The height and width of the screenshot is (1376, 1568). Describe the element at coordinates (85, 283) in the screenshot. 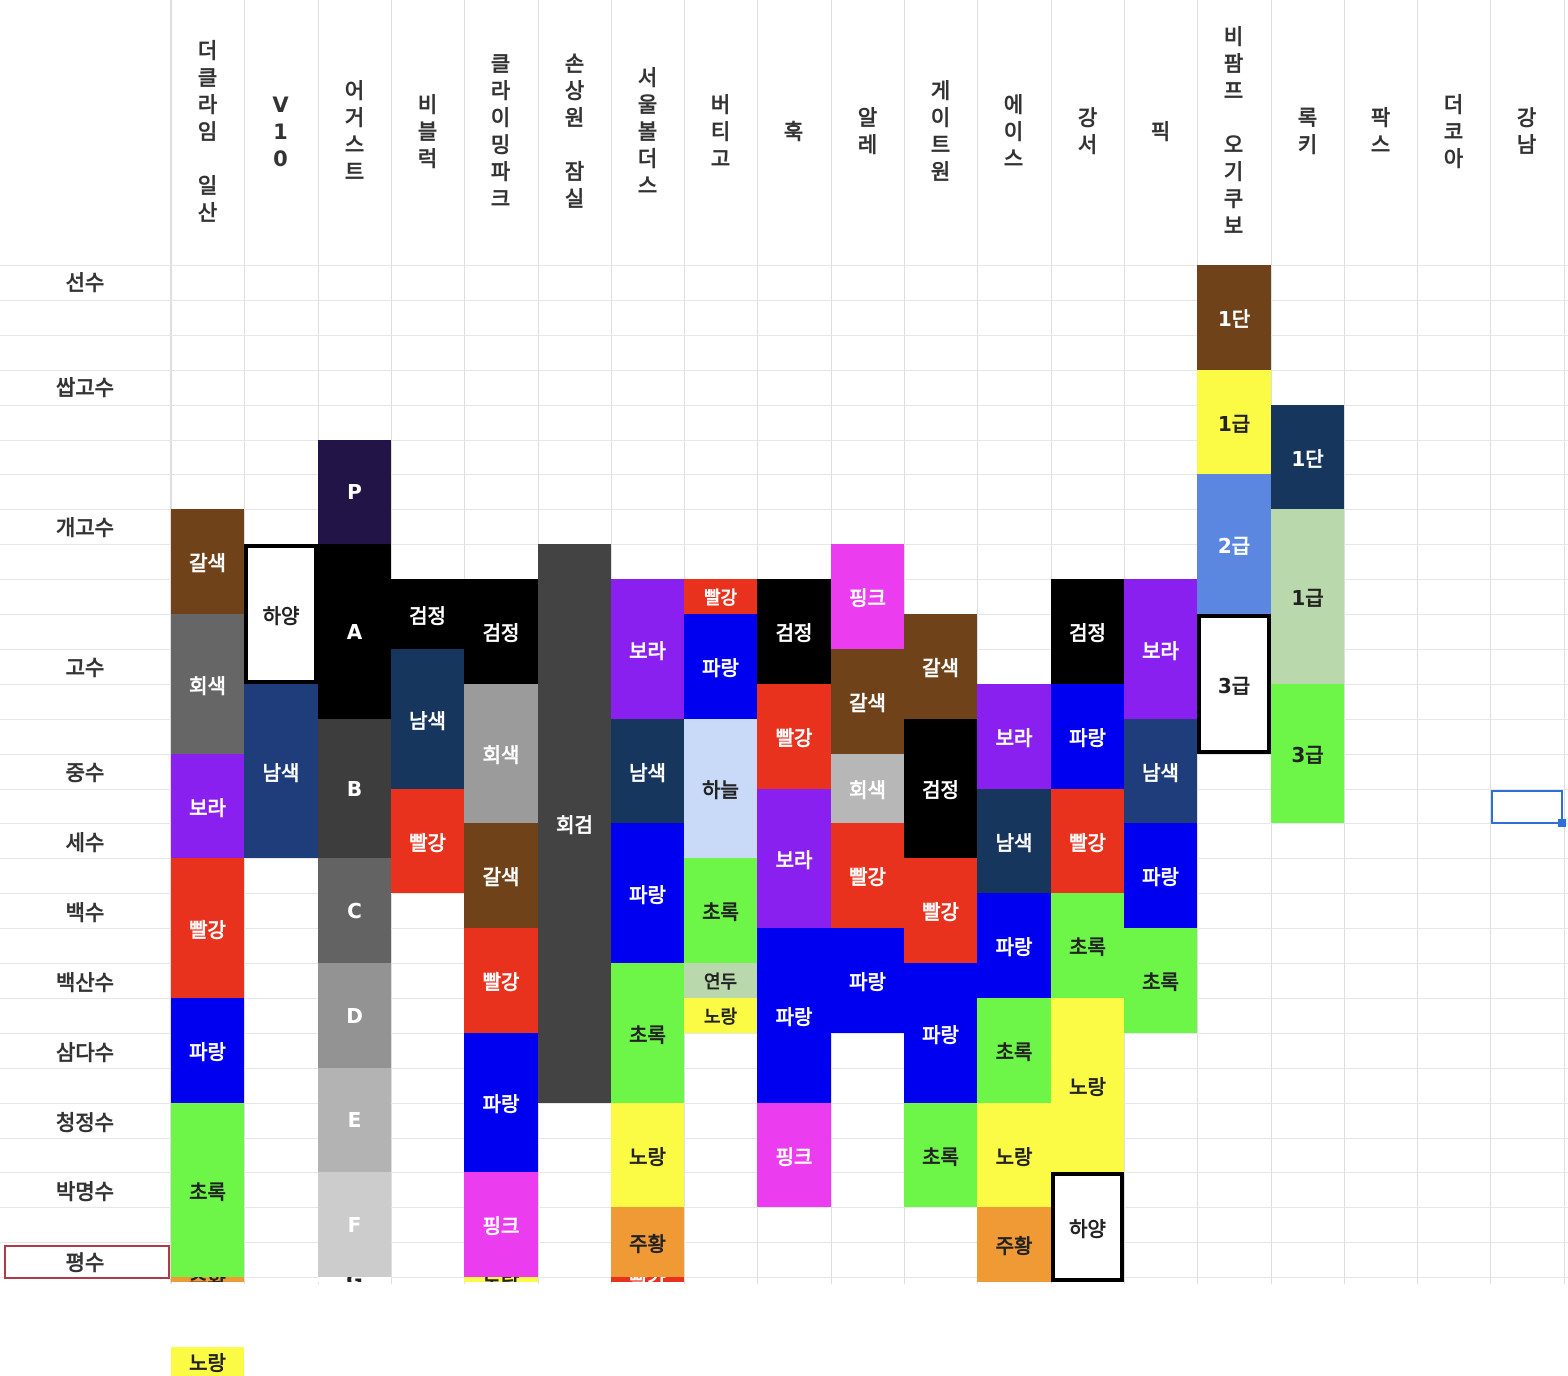

I see `tier-label: 선수` at that location.